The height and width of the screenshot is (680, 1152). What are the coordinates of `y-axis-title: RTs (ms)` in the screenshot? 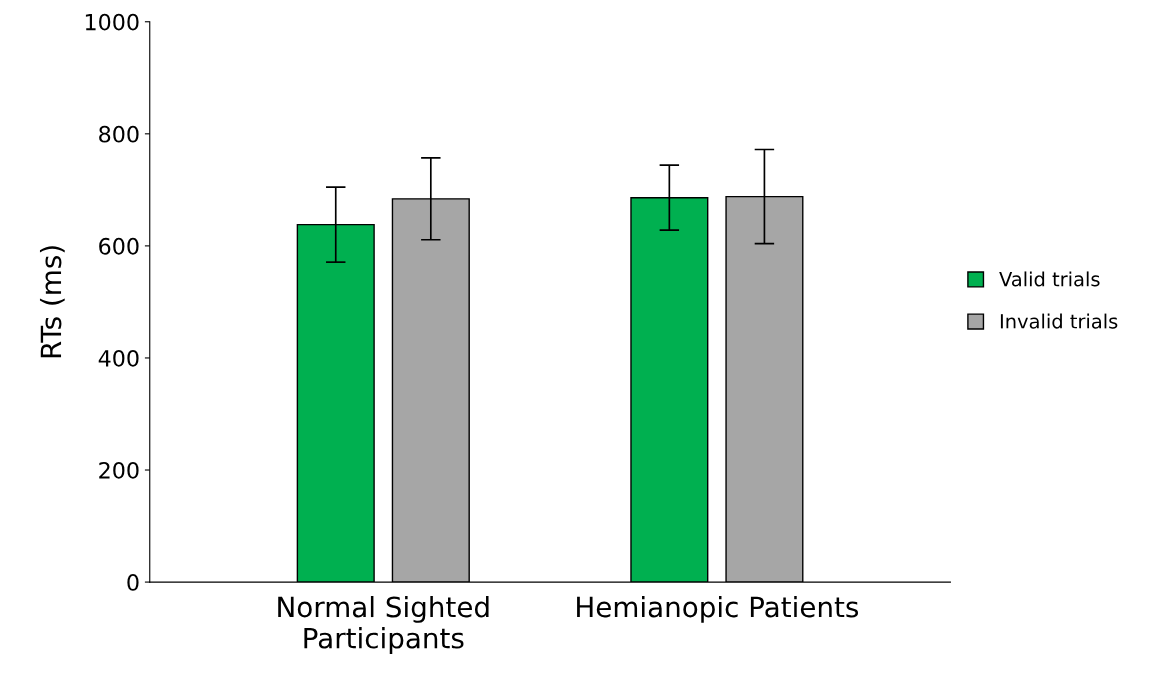 It's located at (52, 302).